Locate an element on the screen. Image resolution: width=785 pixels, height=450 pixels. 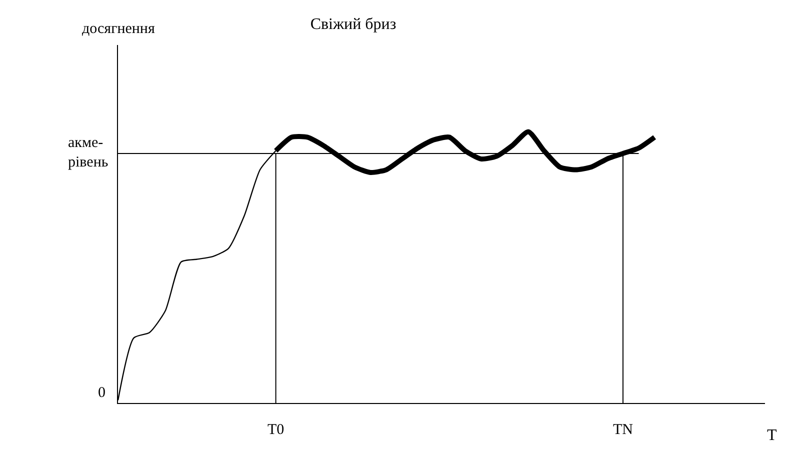
x-tick-label: TN is located at coordinates (623, 430).